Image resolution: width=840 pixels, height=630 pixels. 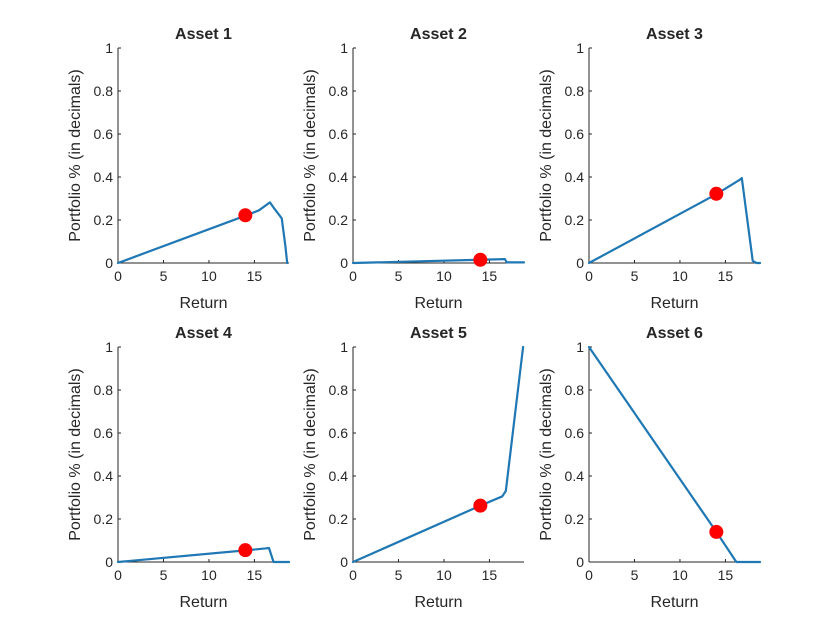 What do you see at coordinates (438, 34) in the screenshot?
I see `subplot-title: Asset 2` at bounding box center [438, 34].